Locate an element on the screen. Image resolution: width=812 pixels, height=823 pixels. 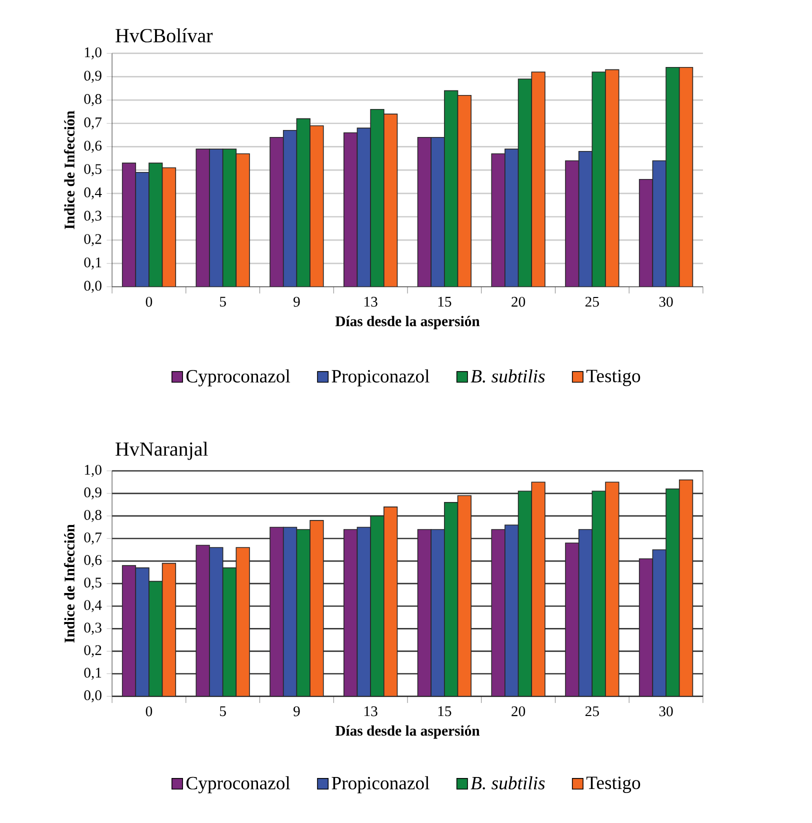
chart-title: HvNaranjal is located at coordinates (161, 451).